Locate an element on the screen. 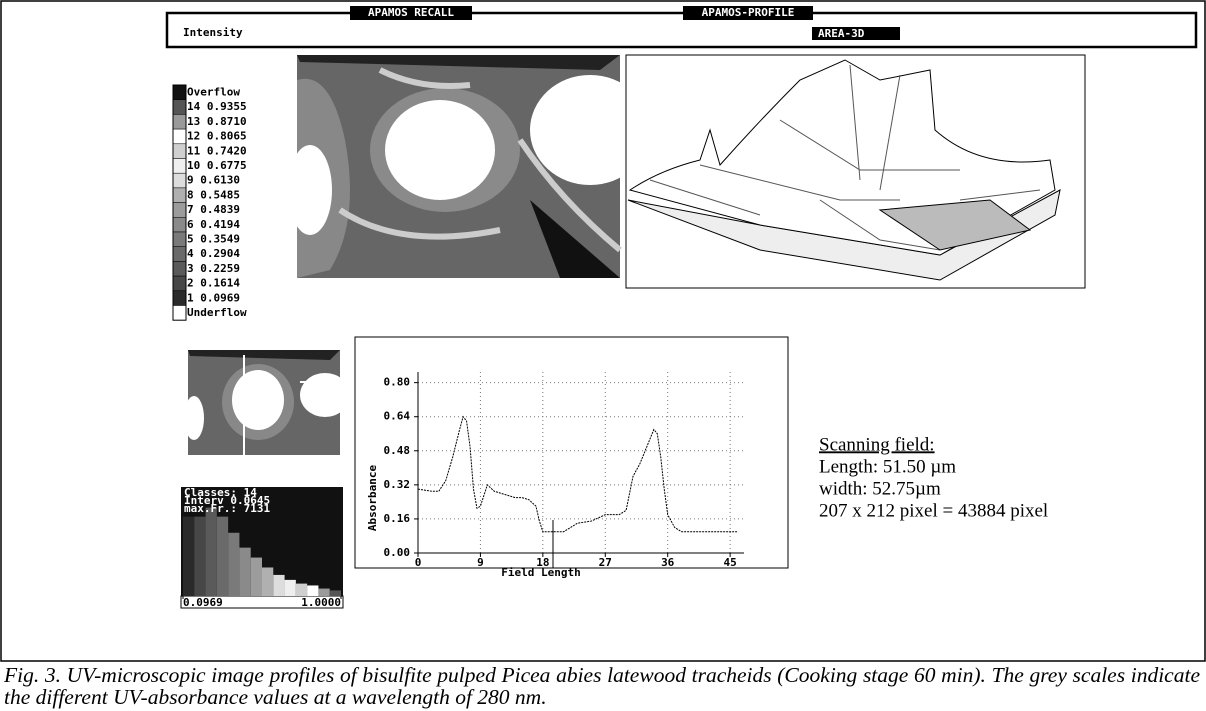 This screenshot has width=1206, height=711. profile-line is located at coordinates (577, 474).